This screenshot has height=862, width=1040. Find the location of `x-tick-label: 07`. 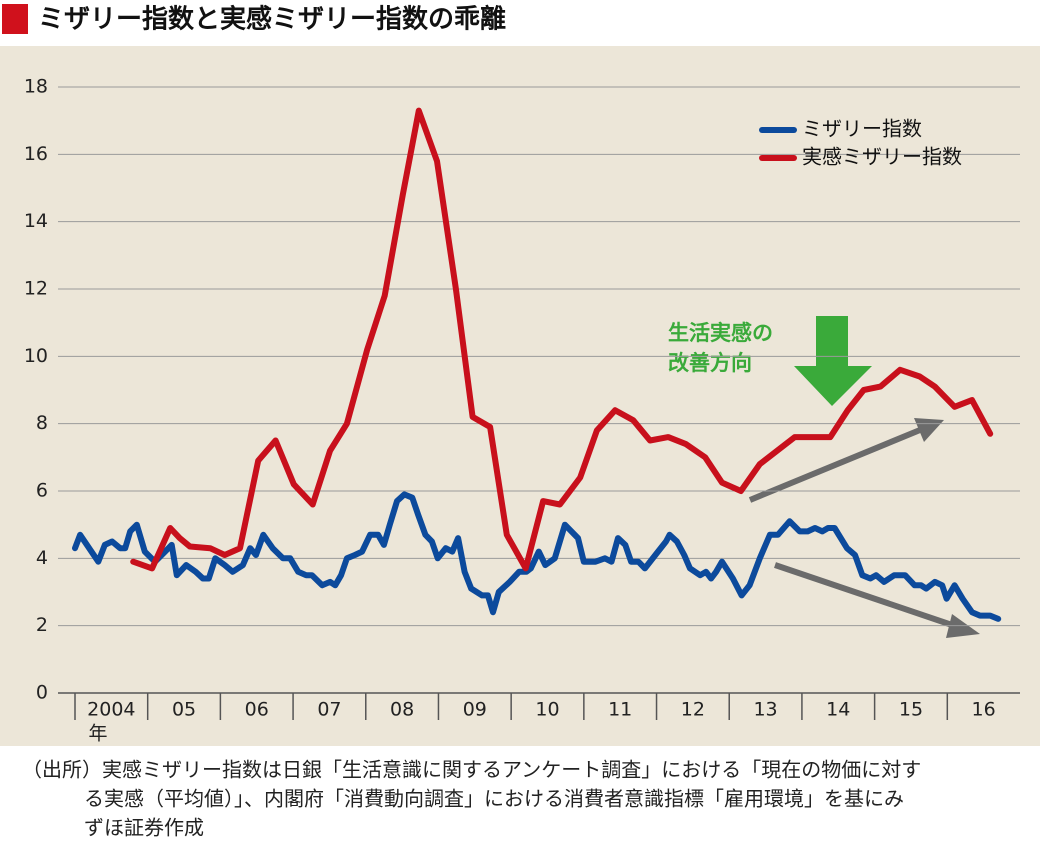

x-tick-label: 07 is located at coordinates (329, 710).